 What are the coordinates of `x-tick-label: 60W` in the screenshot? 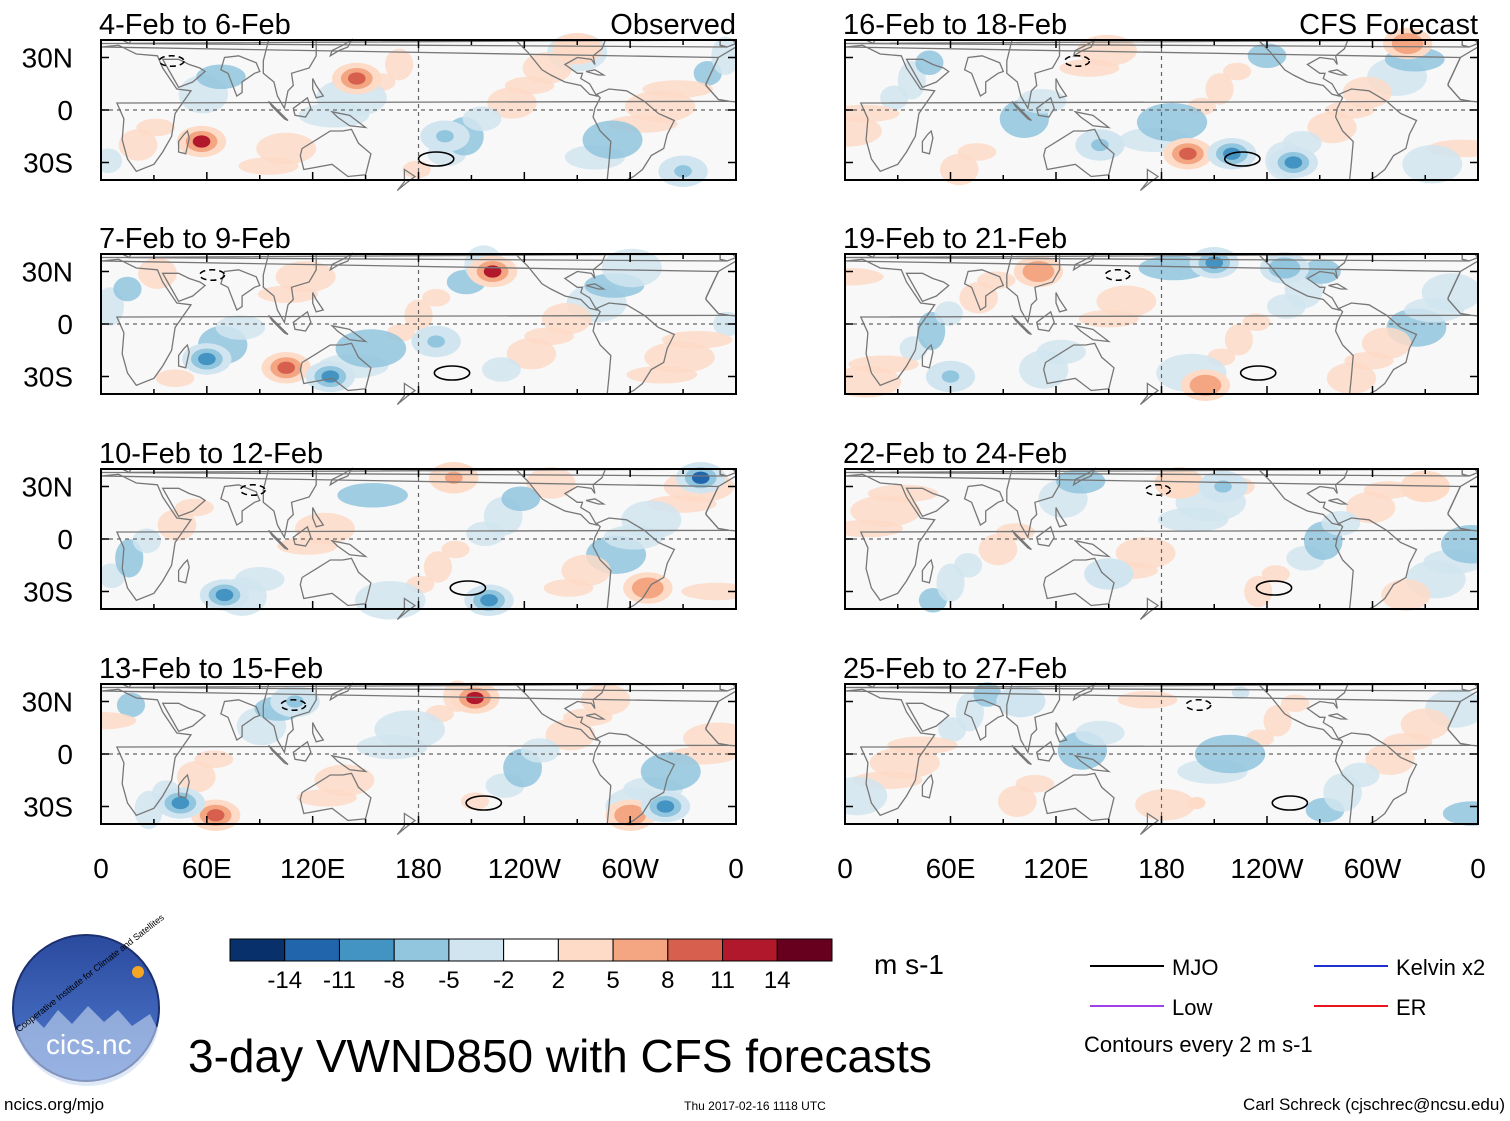 It's located at (1373, 868).